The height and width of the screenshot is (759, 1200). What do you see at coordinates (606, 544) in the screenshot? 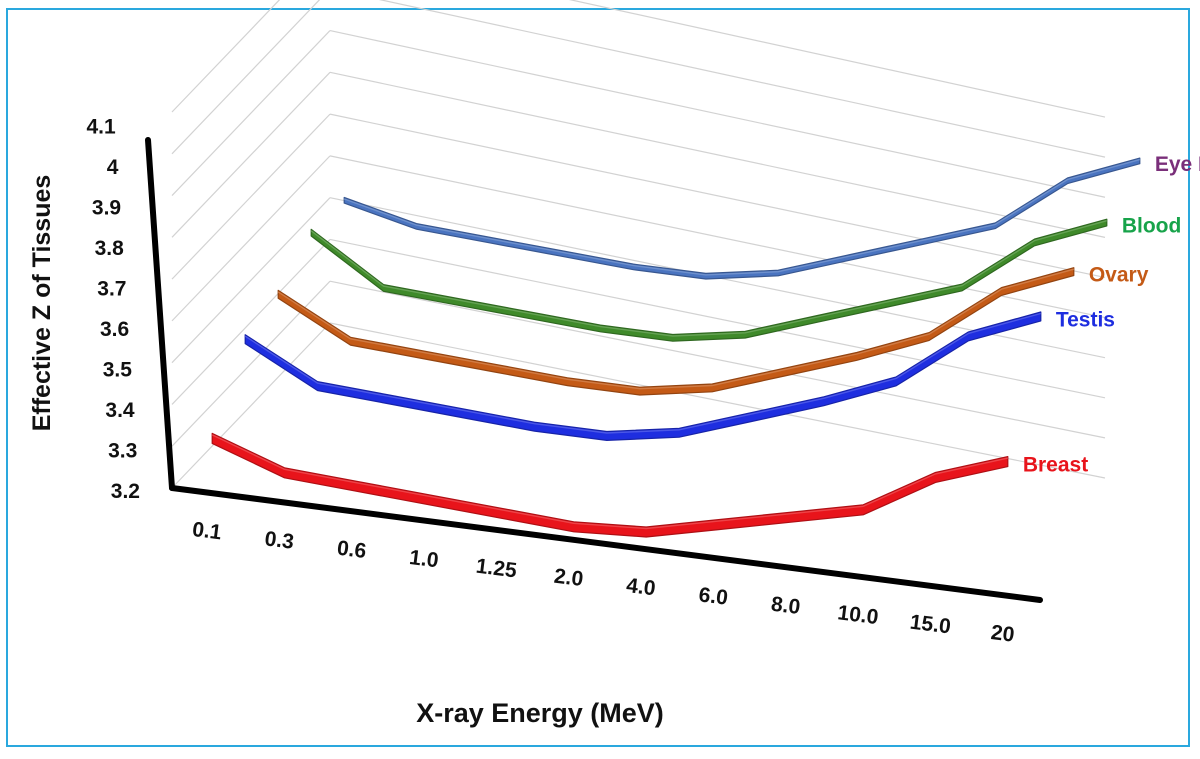
I see `x-axis-line` at bounding box center [606, 544].